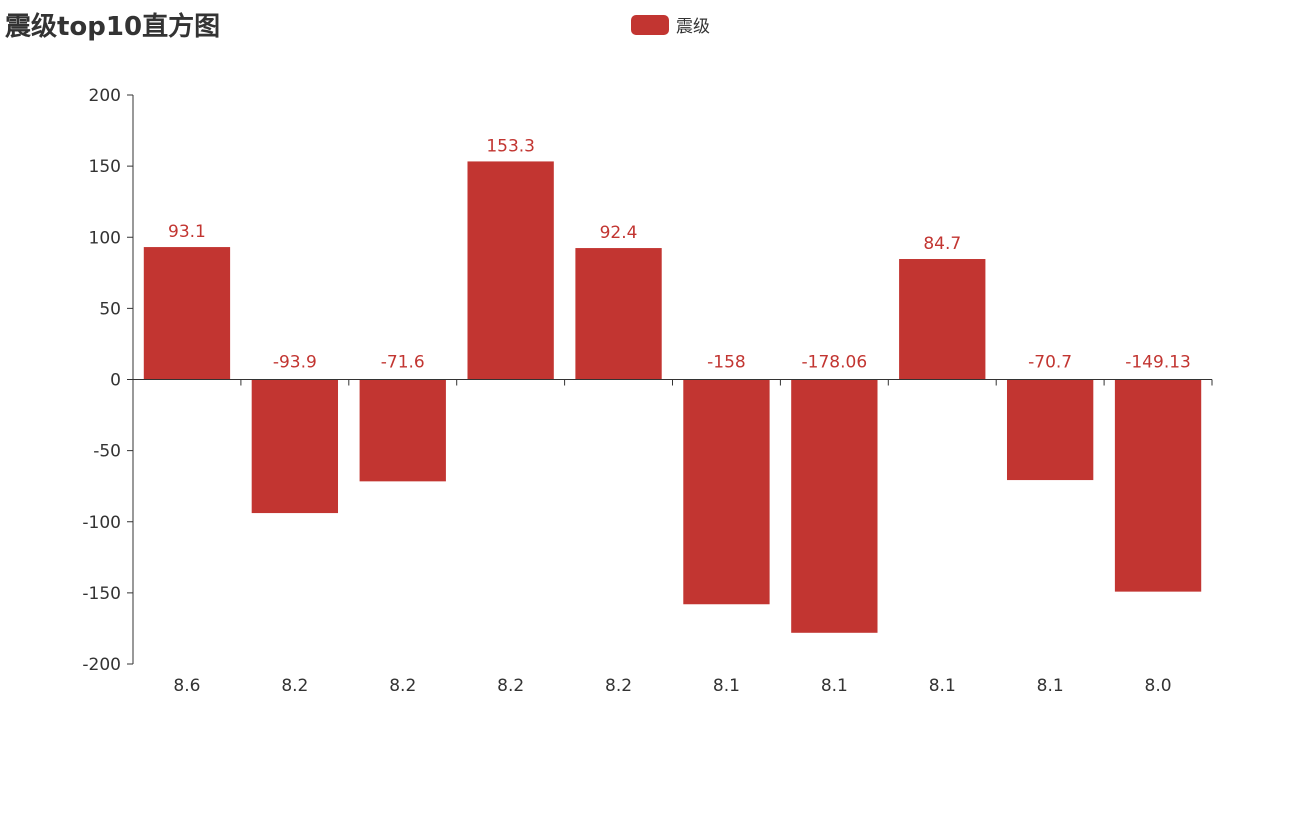 This screenshot has width=1306, height=831. Describe the element at coordinates (187, 232) in the screenshot. I see `data-label: 93.1` at that location.